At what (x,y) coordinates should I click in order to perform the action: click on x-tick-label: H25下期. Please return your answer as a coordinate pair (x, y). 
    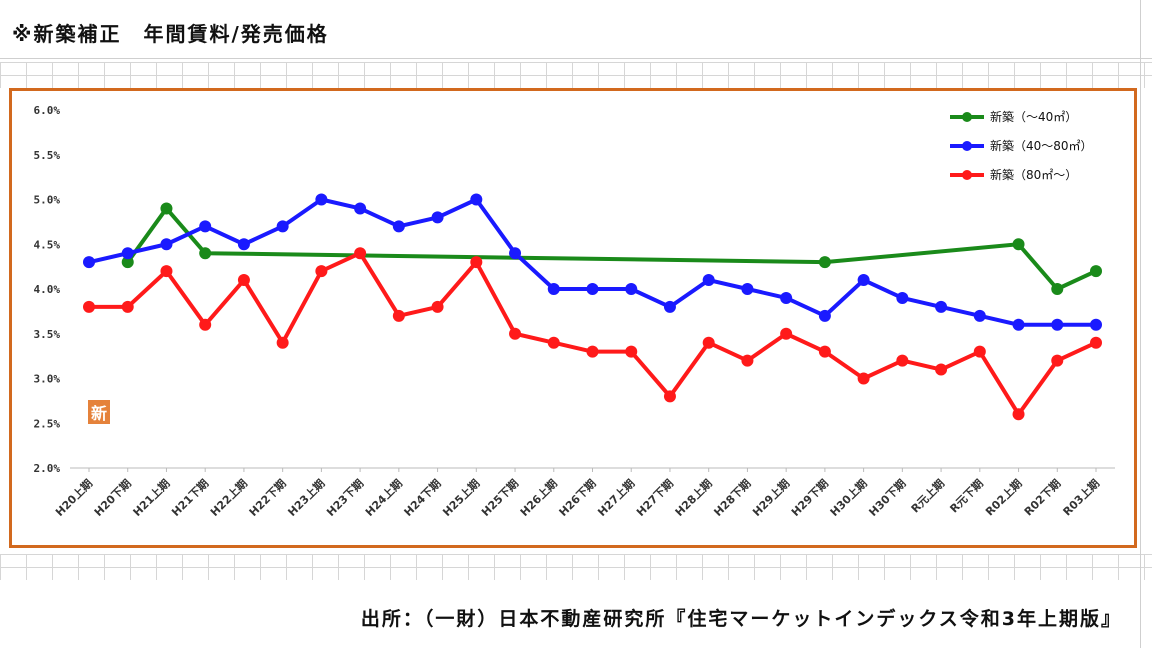
    Looking at the image, I should click on (499, 497).